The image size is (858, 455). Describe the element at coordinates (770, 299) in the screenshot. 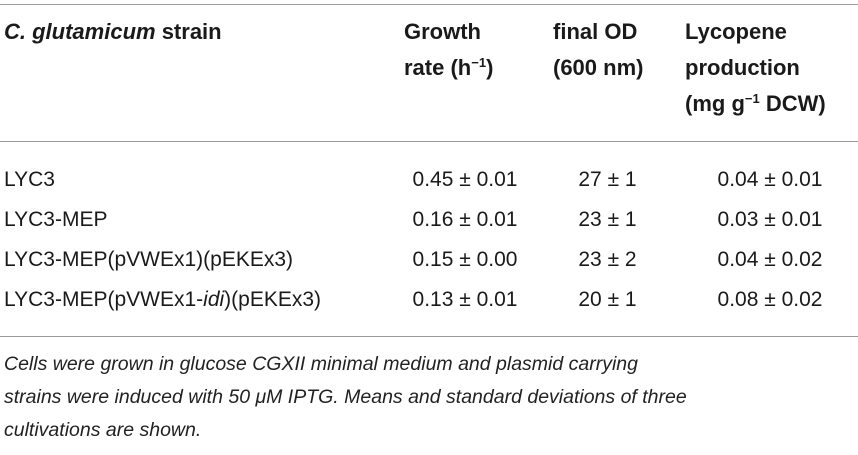

I see `cell-lycopene: 0.08 ± 0.02` at that location.